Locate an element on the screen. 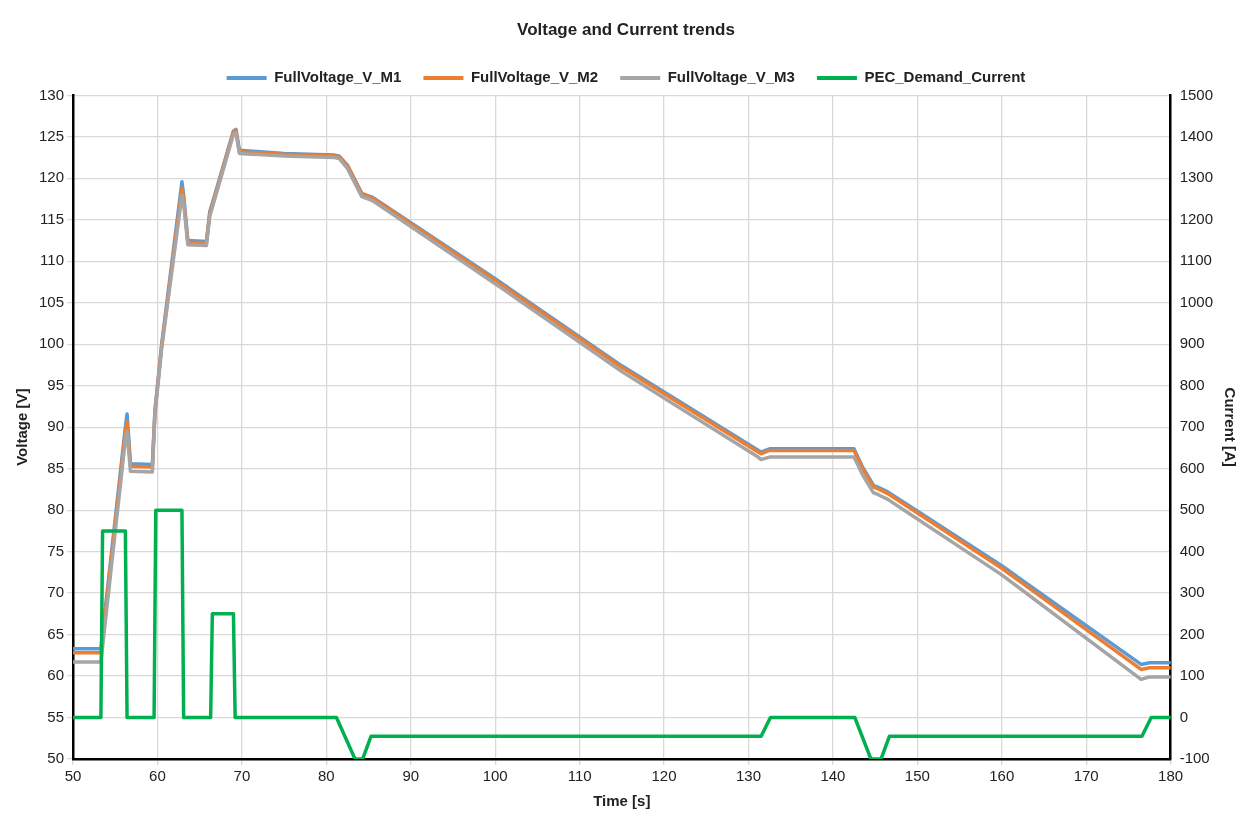 This screenshot has width=1256, height=821. x-axis-title: Time [s] is located at coordinates (622, 801).